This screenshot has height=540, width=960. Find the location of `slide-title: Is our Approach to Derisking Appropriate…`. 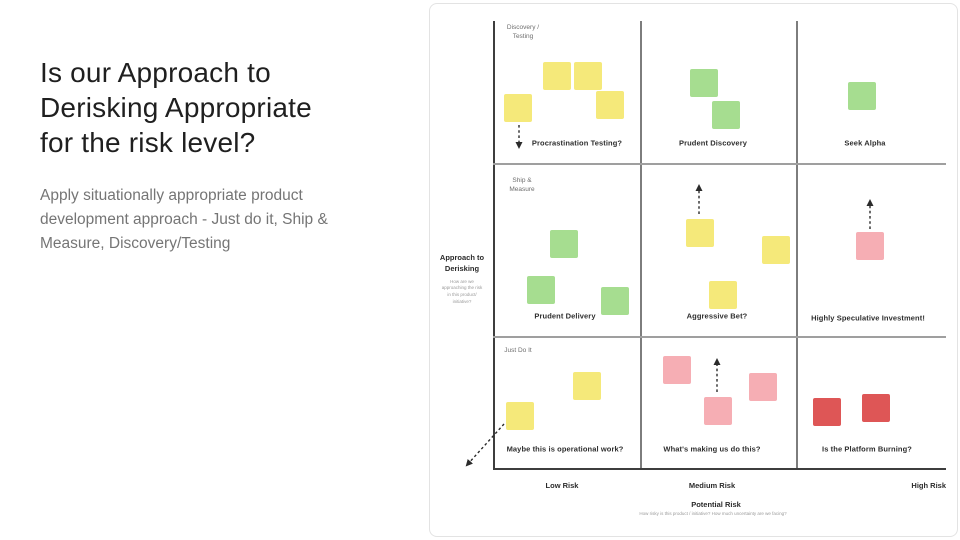

slide-title: Is our Approach to Derisking Appropriate… is located at coordinates (176, 107).